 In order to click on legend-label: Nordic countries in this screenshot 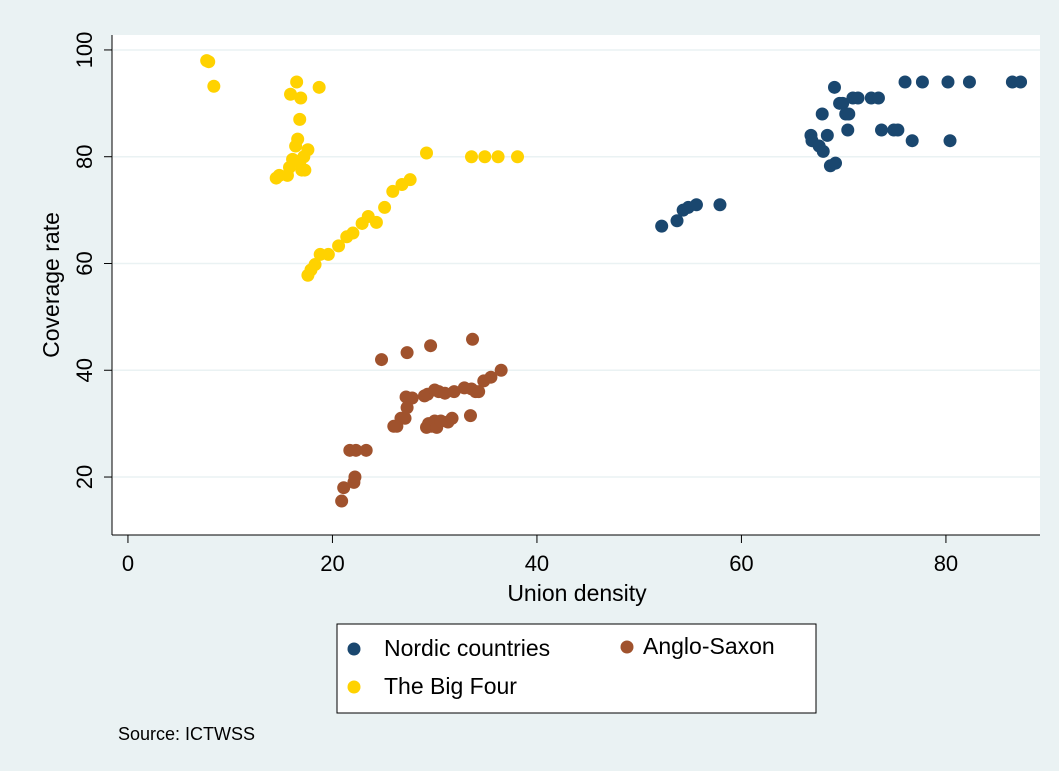, I will do `click(467, 648)`.